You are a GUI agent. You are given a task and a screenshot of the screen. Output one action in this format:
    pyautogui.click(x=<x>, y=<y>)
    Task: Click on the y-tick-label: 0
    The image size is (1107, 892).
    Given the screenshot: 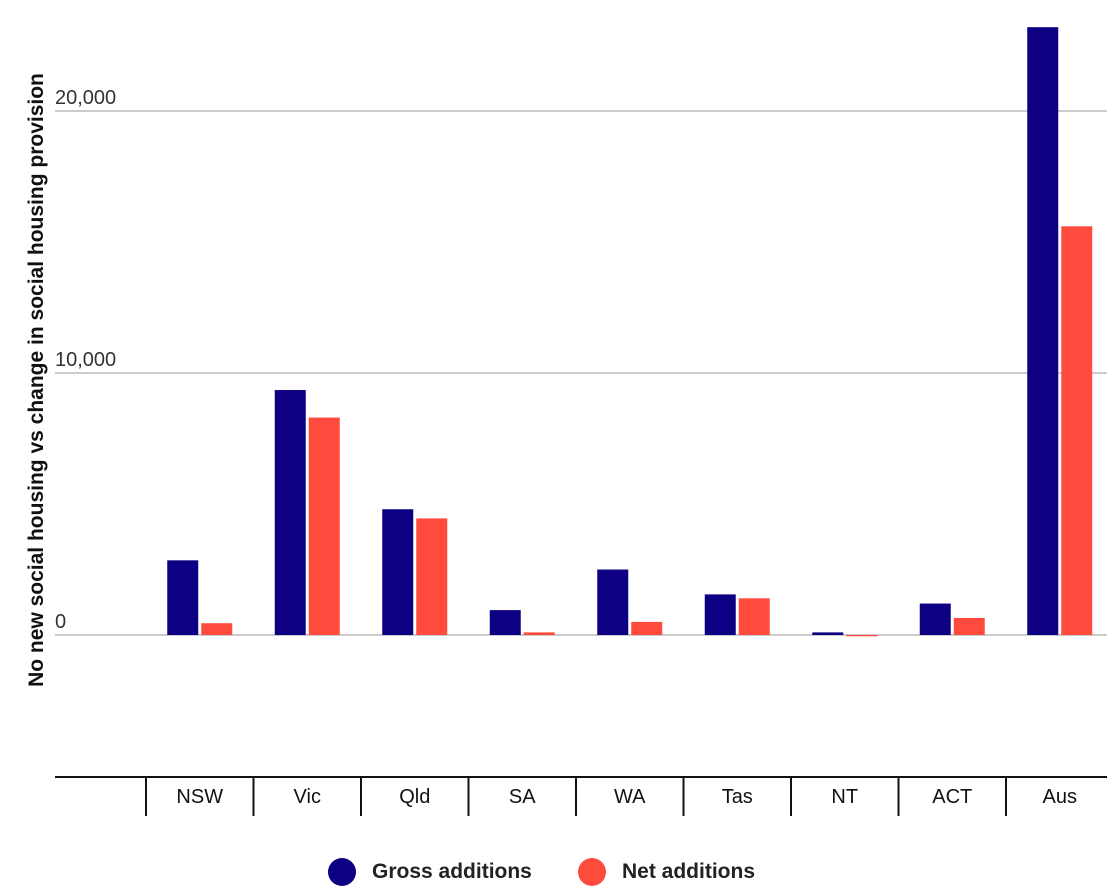 What is the action you would take?
    pyautogui.click(x=60, y=622)
    